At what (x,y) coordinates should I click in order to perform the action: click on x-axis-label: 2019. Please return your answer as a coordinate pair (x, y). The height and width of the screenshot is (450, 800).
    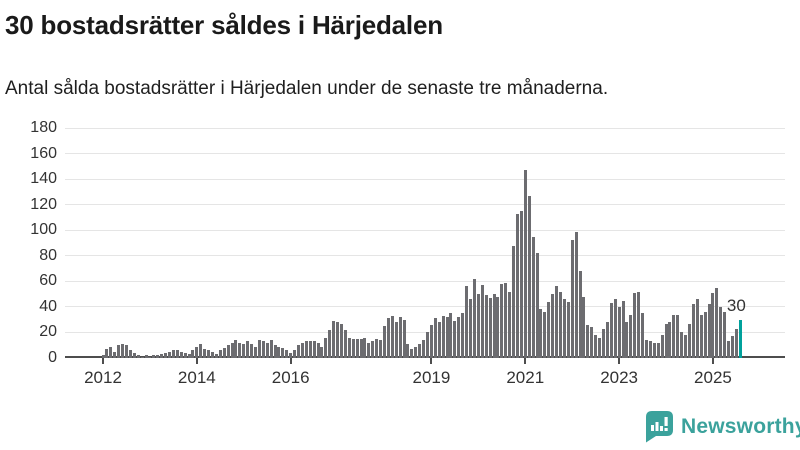
    Looking at the image, I should click on (431, 377).